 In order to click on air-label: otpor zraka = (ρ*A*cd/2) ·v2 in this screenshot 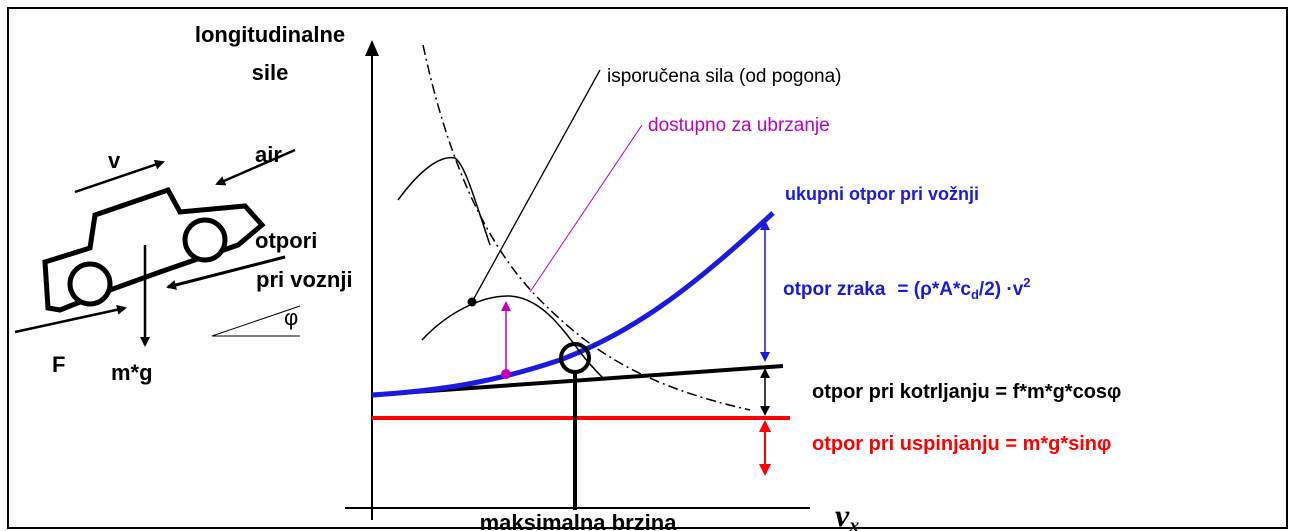, I will do `click(907, 288)`.